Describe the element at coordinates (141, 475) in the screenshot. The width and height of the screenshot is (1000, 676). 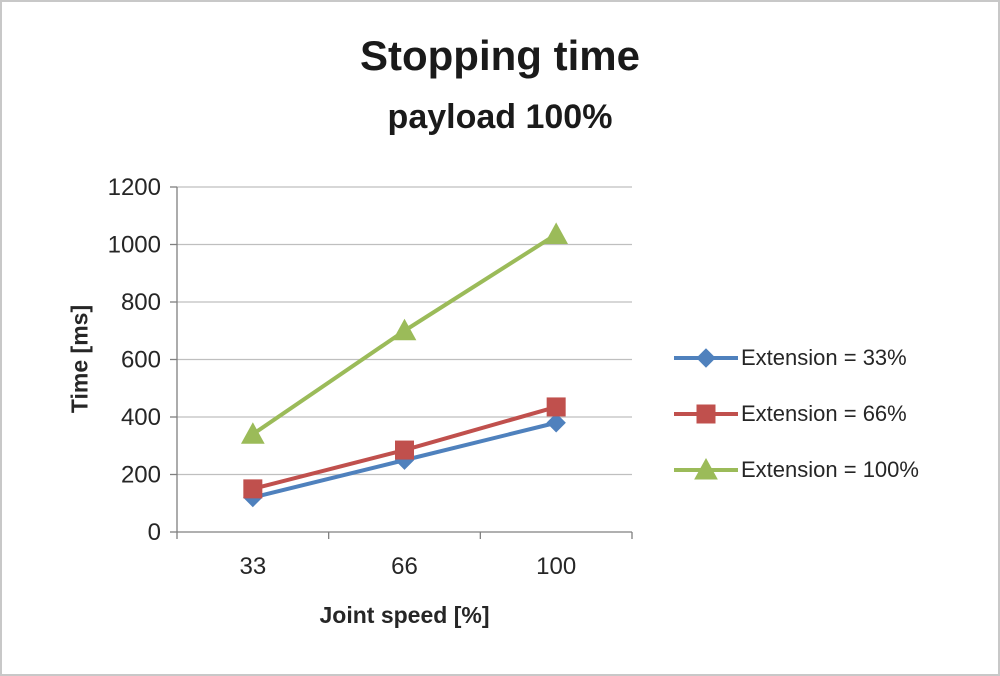
I see `y-tick-label: 200` at that location.